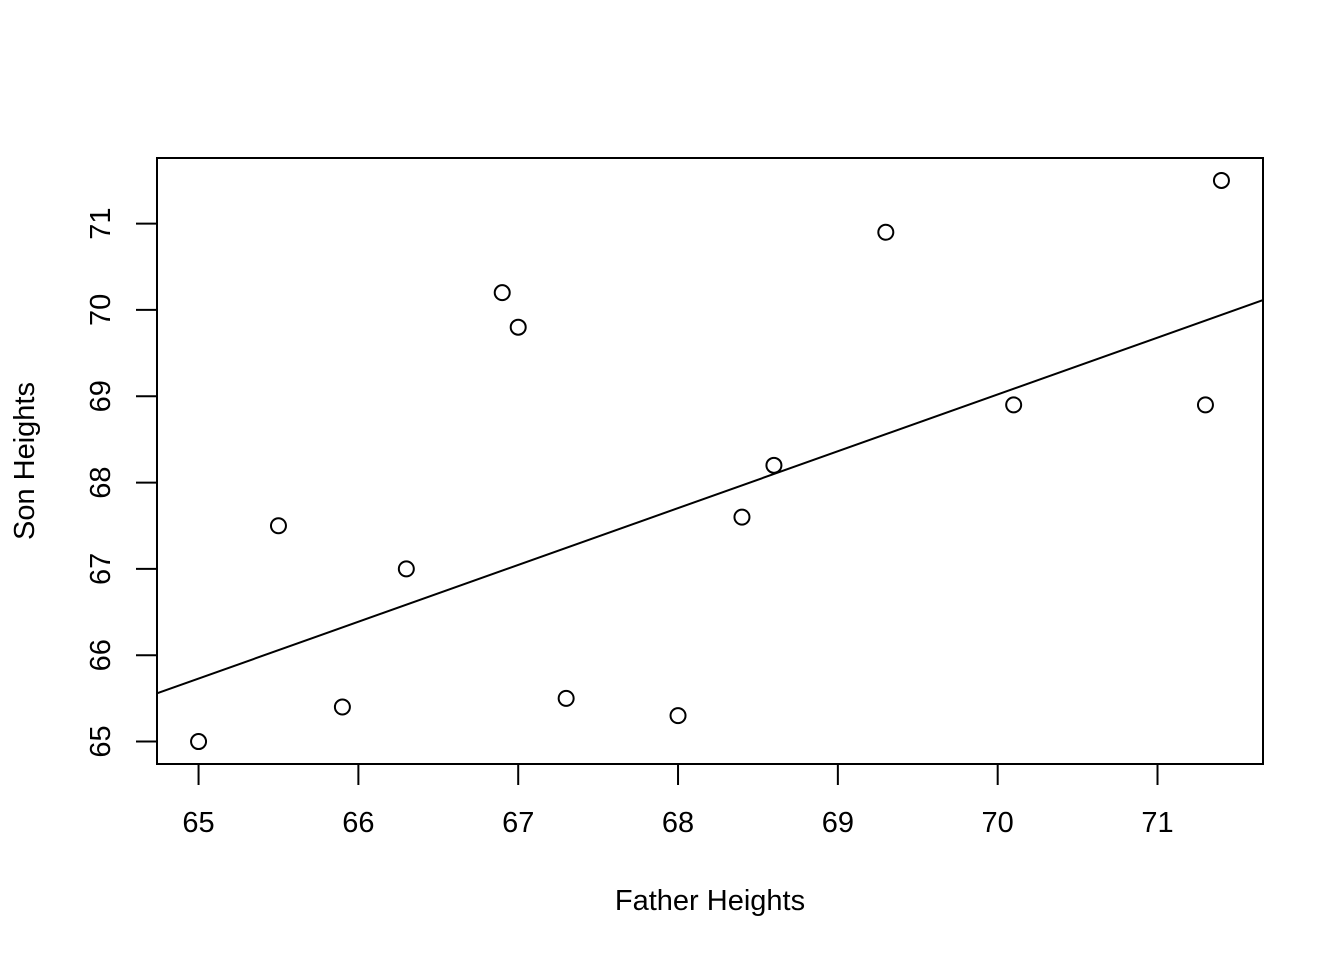 The height and width of the screenshot is (960, 1344). Describe the element at coordinates (25, 461) in the screenshot. I see `y-axis-label: Son Heights` at that location.